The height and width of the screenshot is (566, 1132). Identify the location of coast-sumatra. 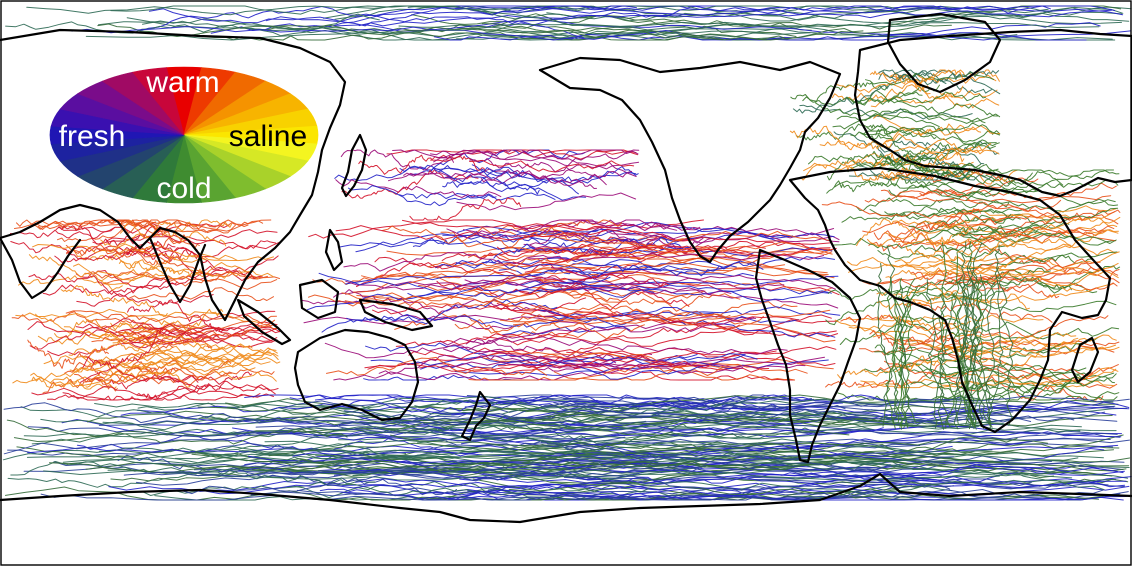
(264, 322).